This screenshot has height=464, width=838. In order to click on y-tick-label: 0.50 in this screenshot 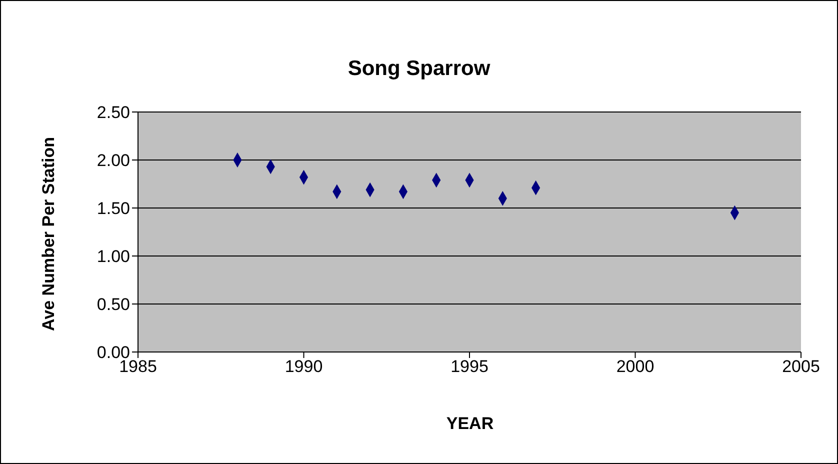, I will do `click(113, 304)`.